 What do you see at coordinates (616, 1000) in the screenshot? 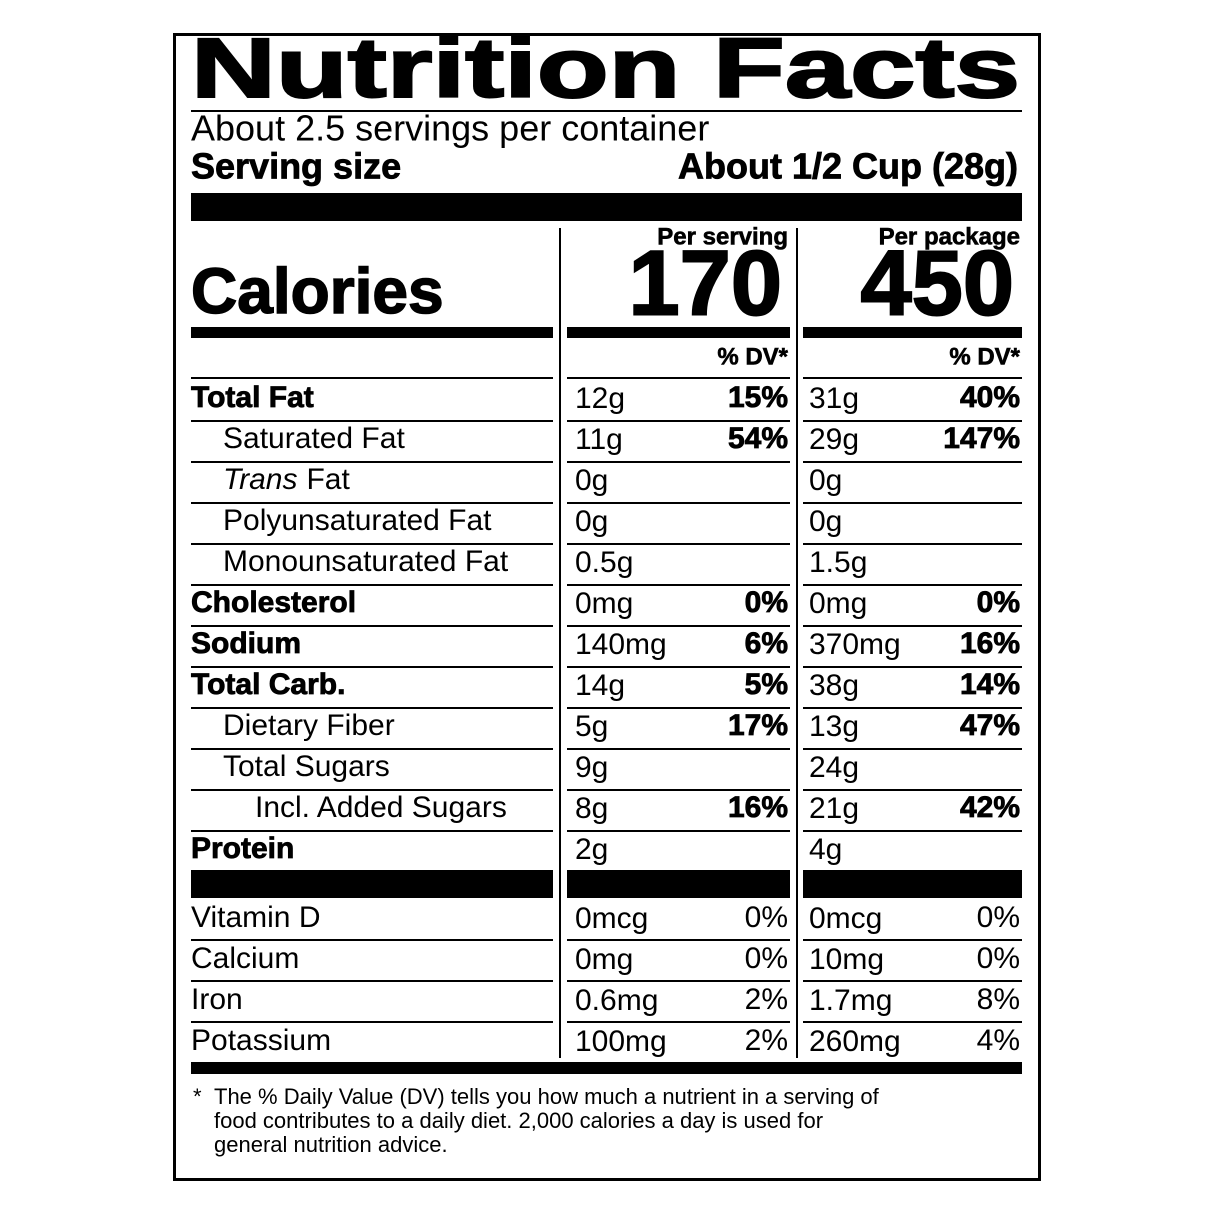
I see `amount: 0.6mg` at bounding box center [616, 1000].